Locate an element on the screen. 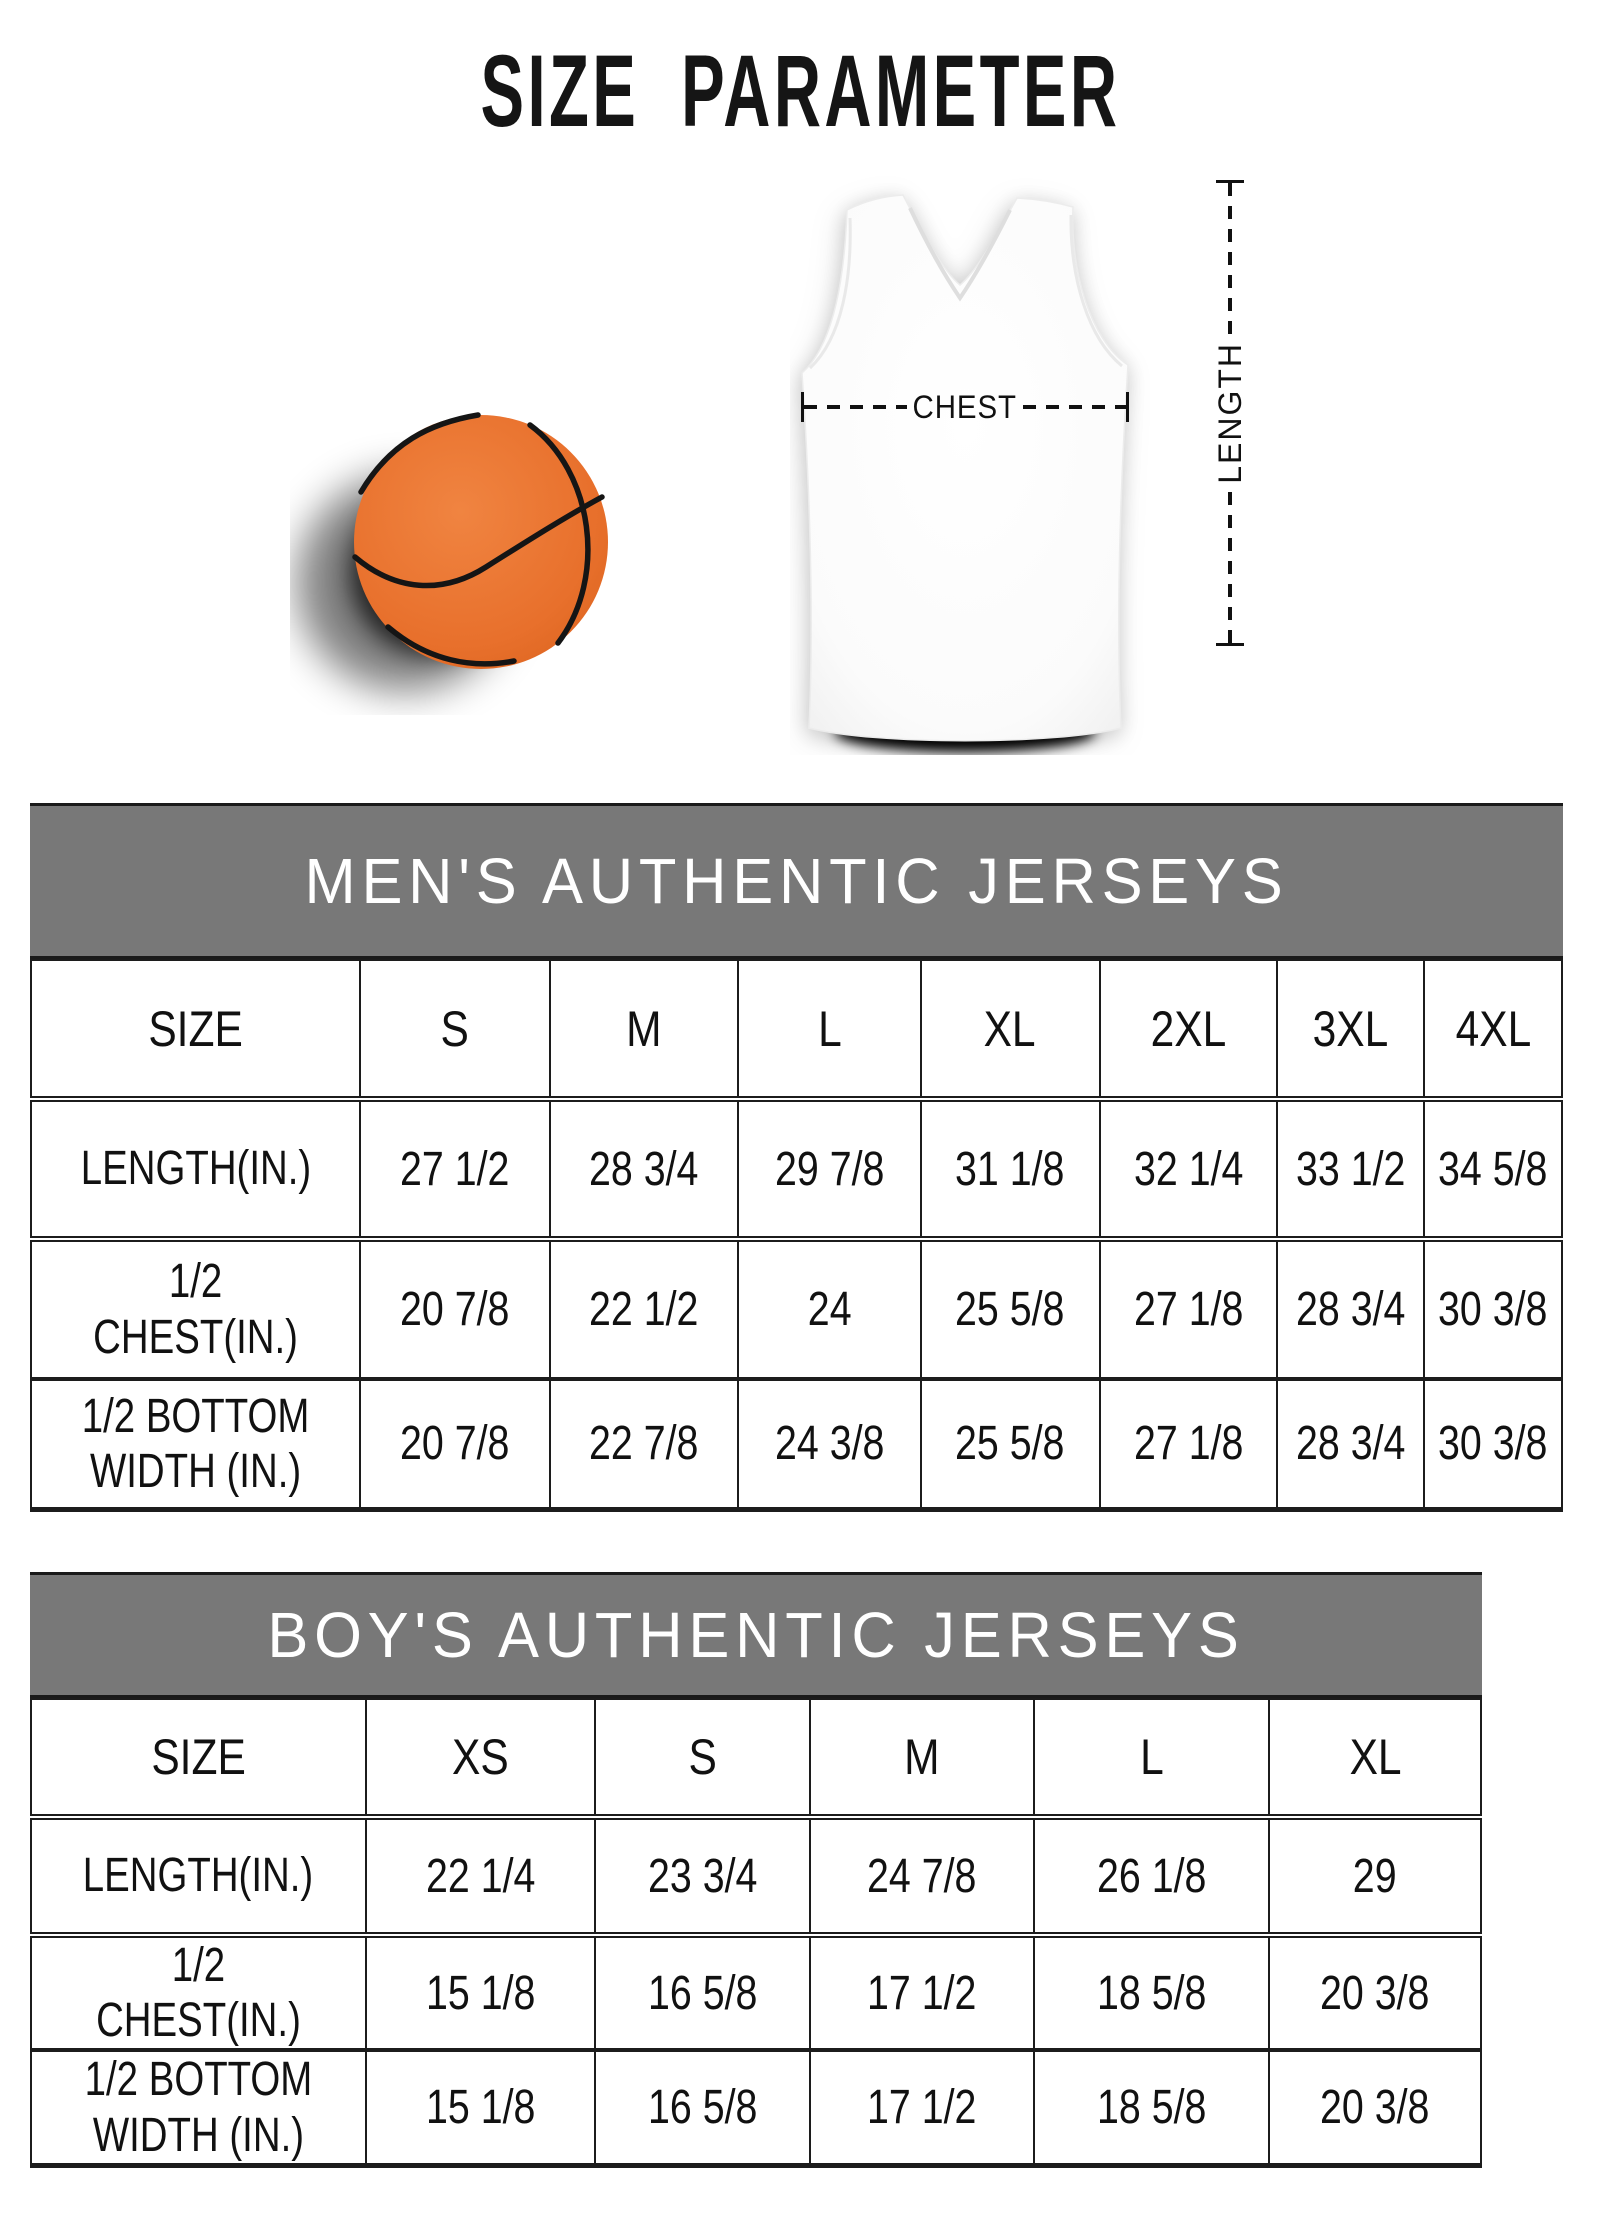 Image resolution: width=1600 pixels, height=2233 pixels. value-cell: 24 7/8 is located at coordinates (922, 1877).